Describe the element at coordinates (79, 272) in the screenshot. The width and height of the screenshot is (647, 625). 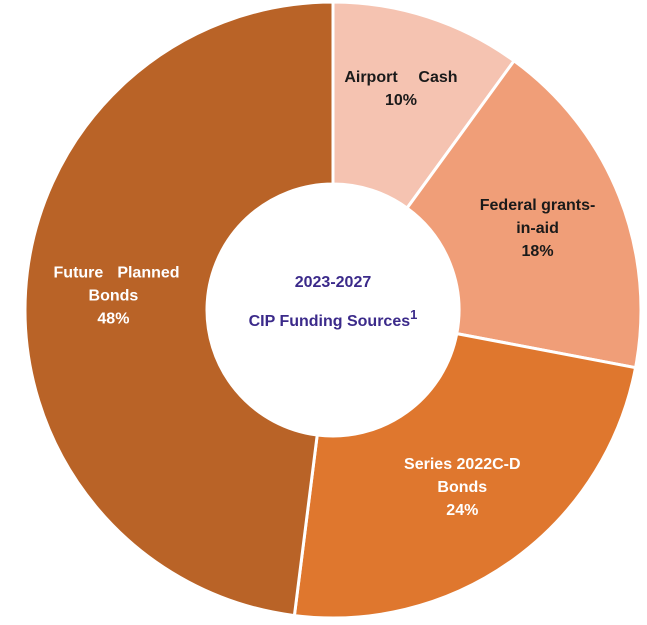
I see `category-label: Future` at that location.